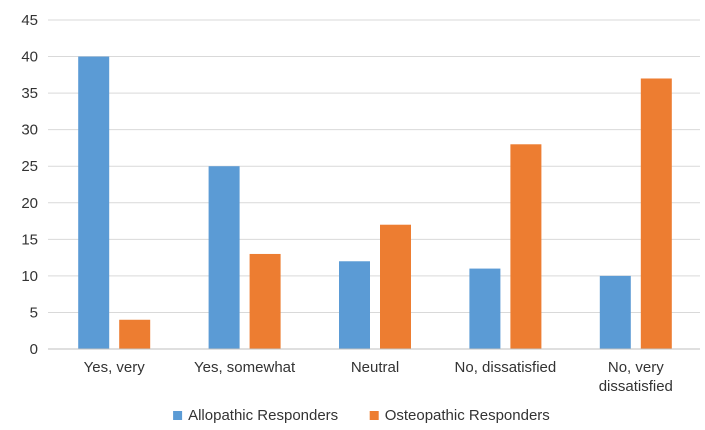  Describe the element at coordinates (34, 312) in the screenshot. I see `y-tick-label: 5` at that location.